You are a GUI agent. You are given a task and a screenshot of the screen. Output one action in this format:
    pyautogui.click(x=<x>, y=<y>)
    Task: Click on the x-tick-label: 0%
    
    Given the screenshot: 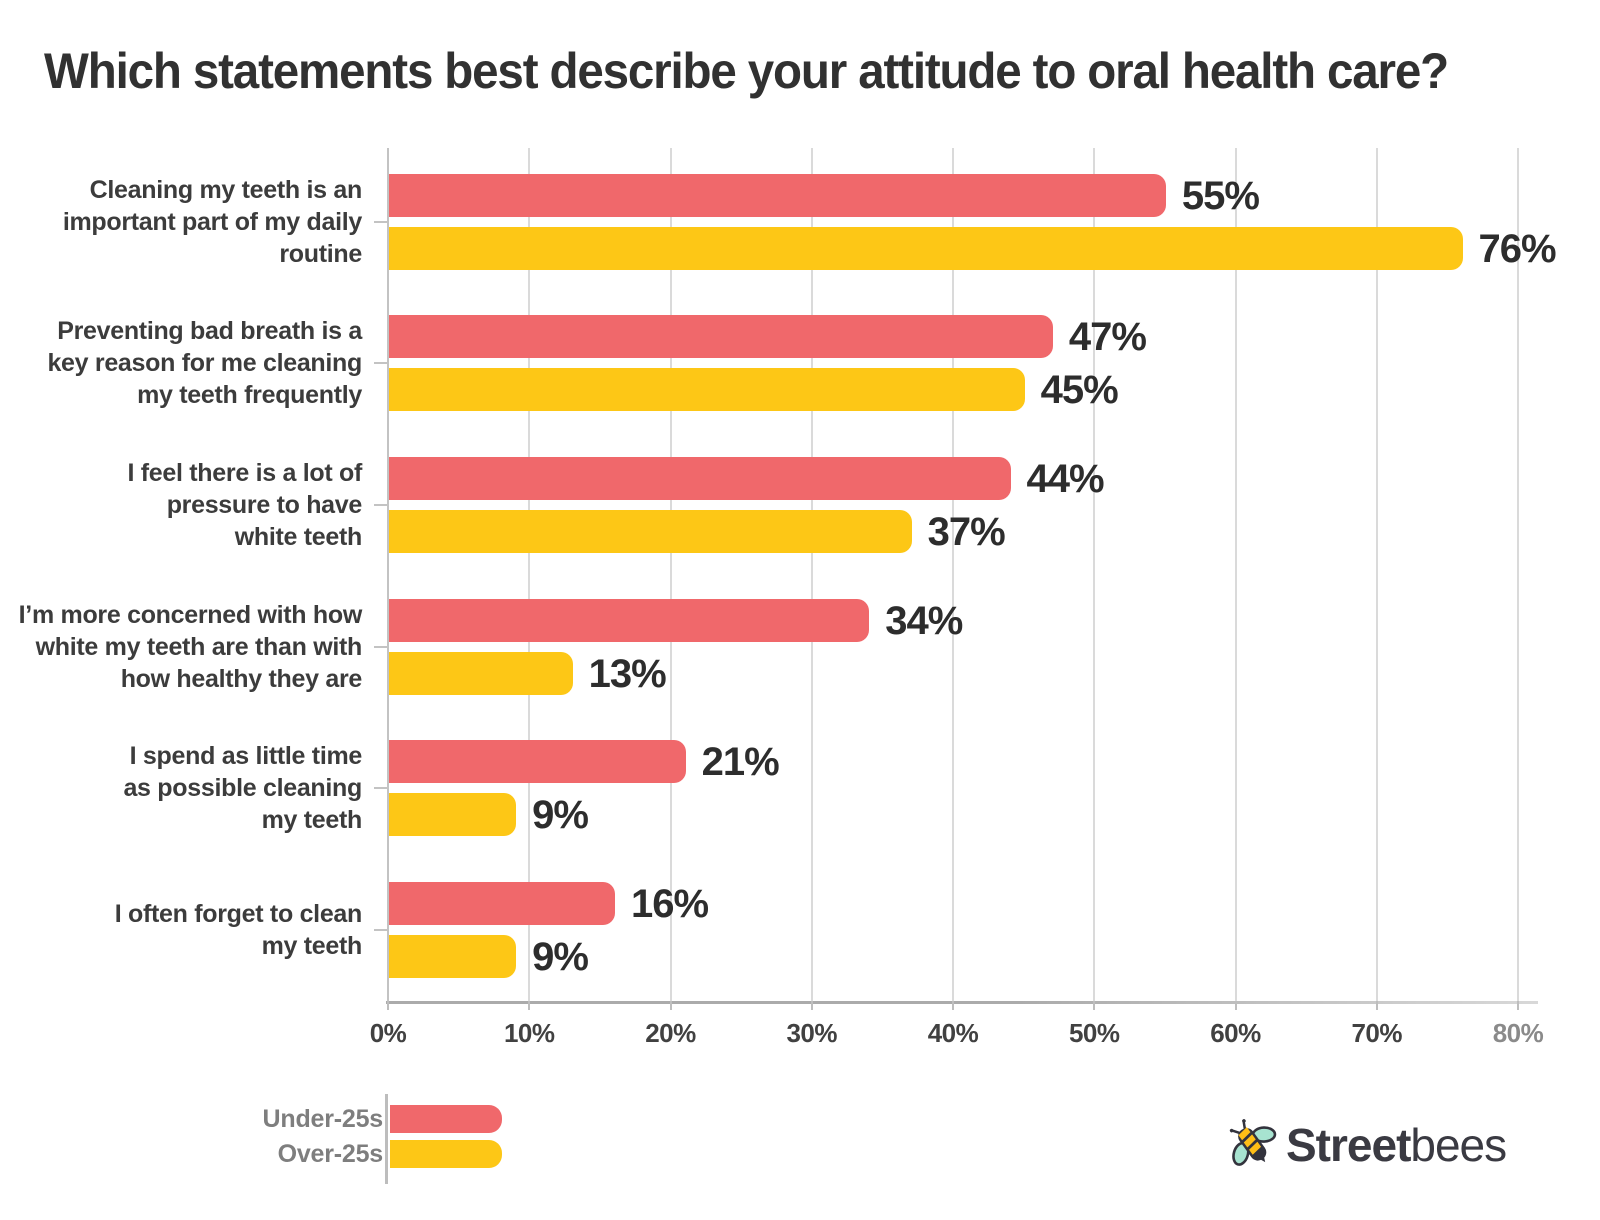 What is the action you would take?
    pyautogui.click(x=388, y=1033)
    